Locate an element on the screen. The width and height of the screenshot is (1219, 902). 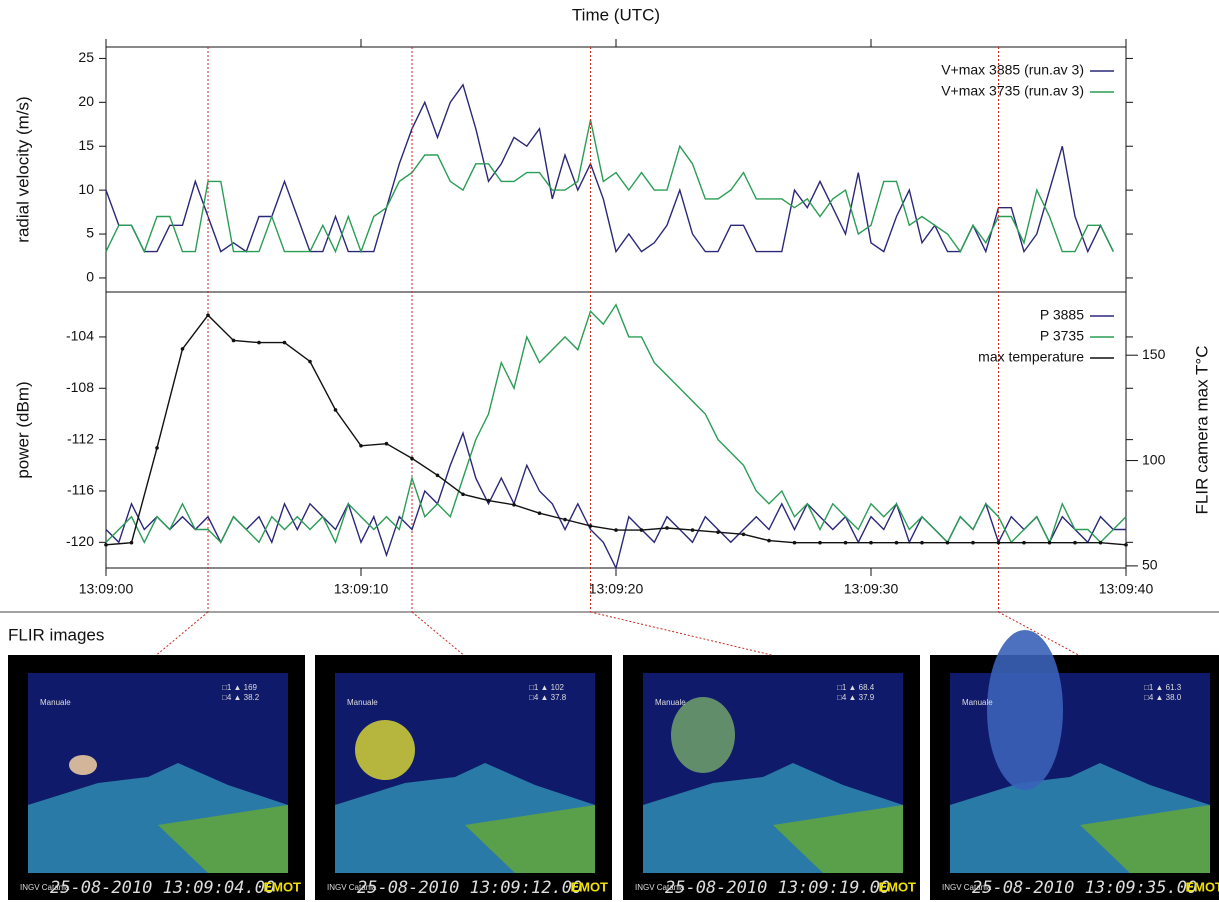
legend-label: P 3885 is located at coordinates (1062, 315).